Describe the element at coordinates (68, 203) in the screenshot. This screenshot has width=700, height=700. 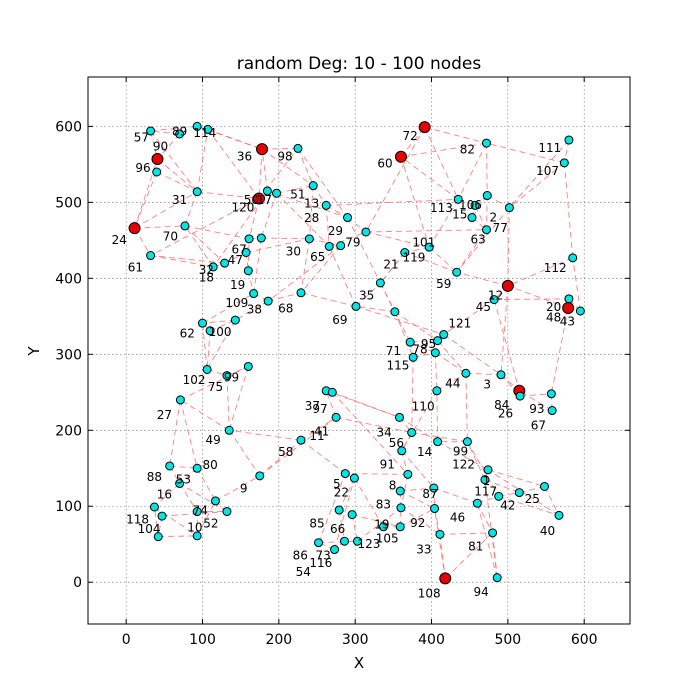
I see `y-tick-label: 500` at that location.